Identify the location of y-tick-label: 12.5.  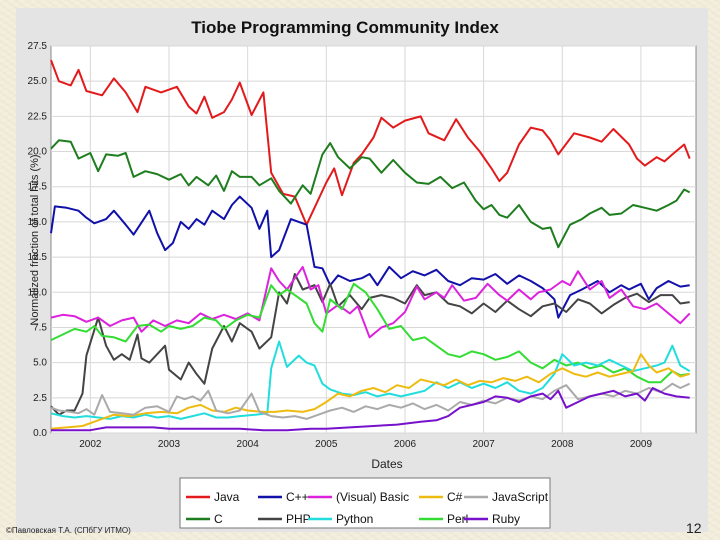
(38, 257).